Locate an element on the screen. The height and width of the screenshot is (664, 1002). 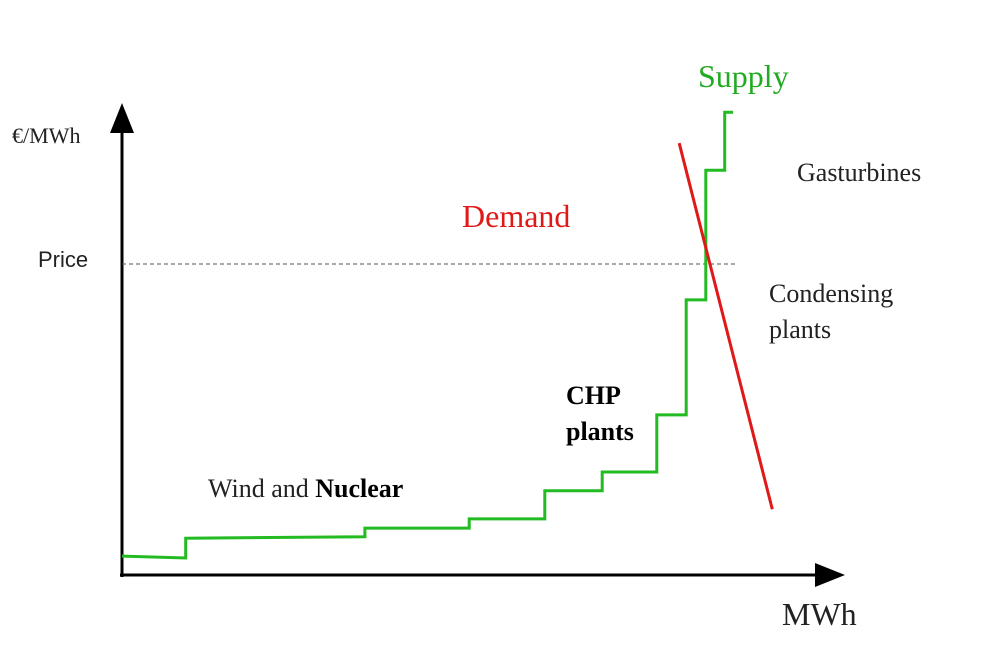
wind-nuclear-label: Wind and Nuclear is located at coordinates (305, 489).